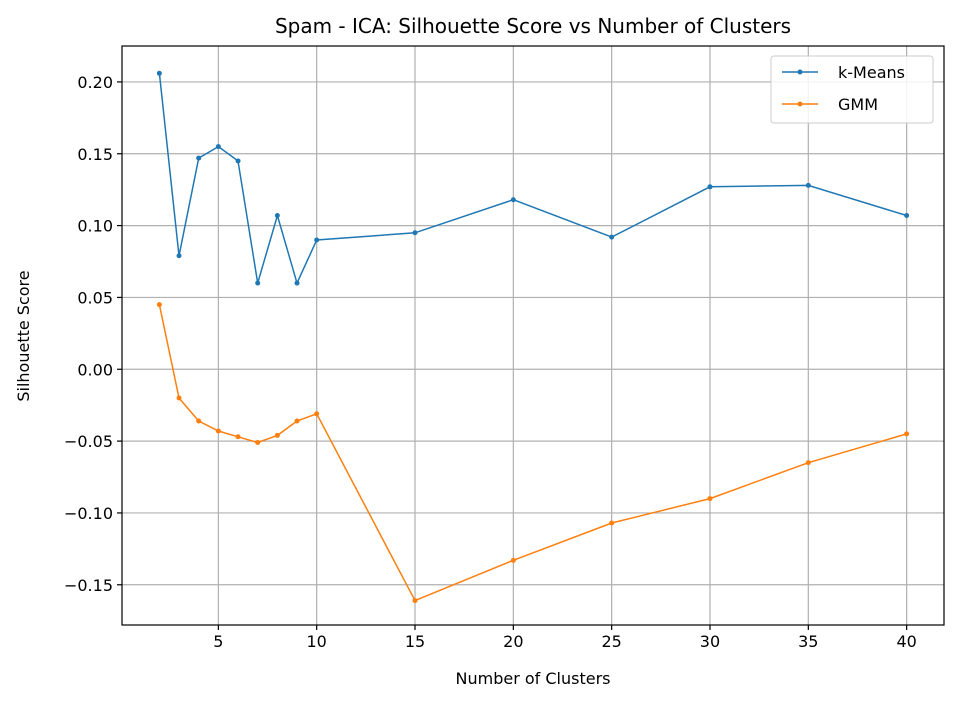  What do you see at coordinates (95, 297) in the screenshot?
I see `y-tick-label: 0.05` at bounding box center [95, 297].